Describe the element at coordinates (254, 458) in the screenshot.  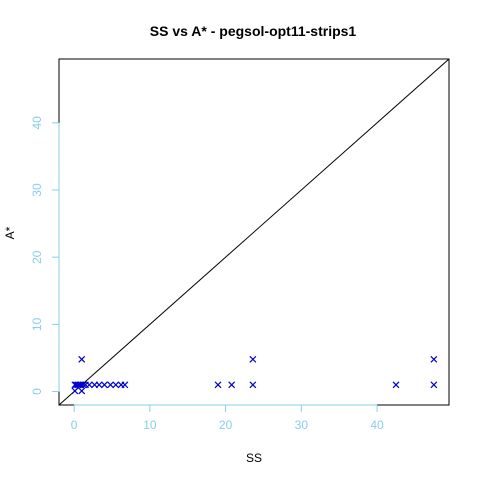
I see `x-axis-label: SS` at that location.